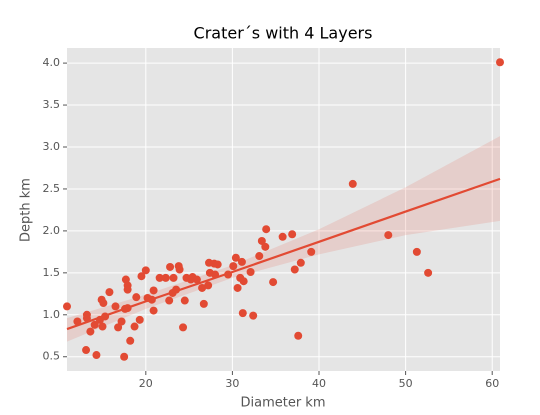  What do you see at coordinates (283, 33) in the screenshot?
I see `chart-title: Crater´s with 4 Layers` at bounding box center [283, 33].